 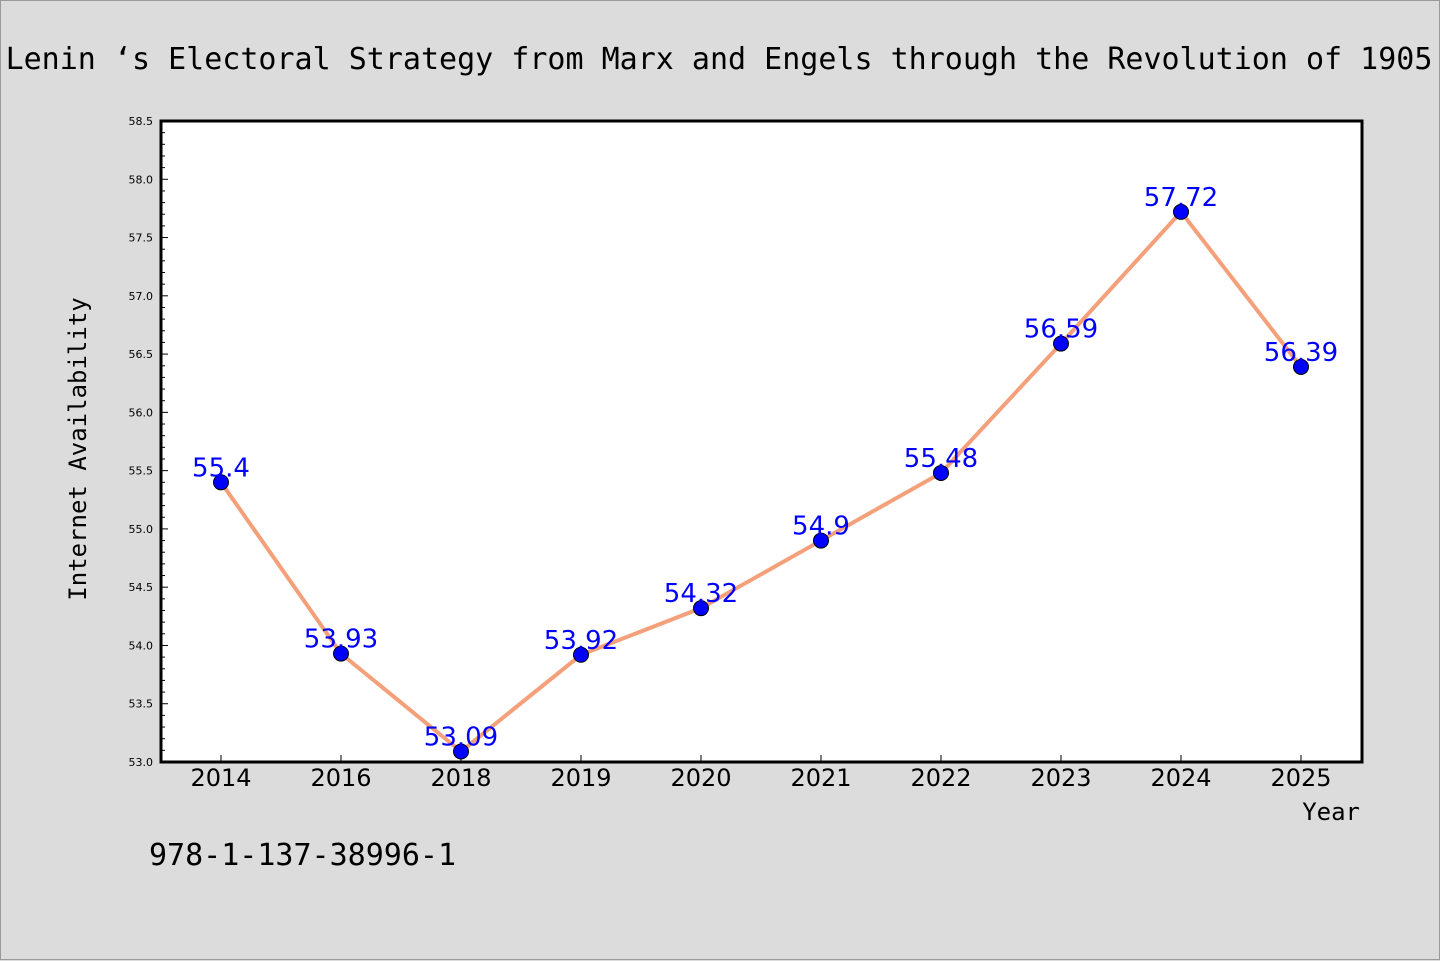 What do you see at coordinates (141, 412) in the screenshot?
I see `y-tick-label: 56.0` at bounding box center [141, 412].